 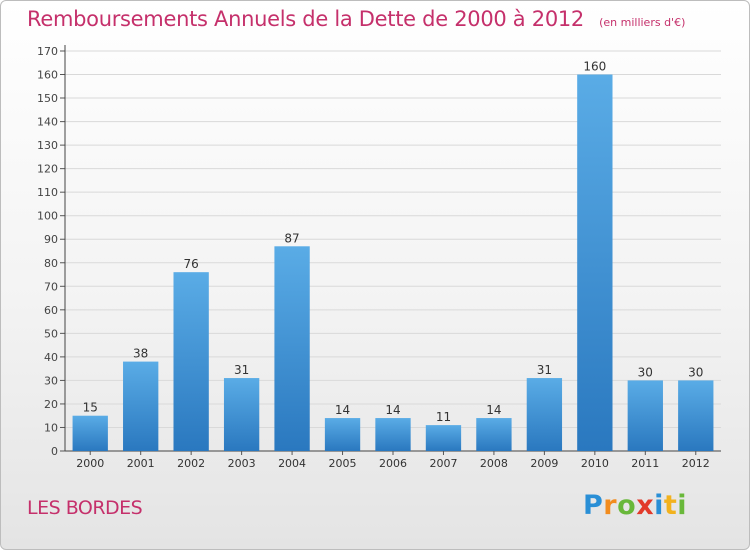 I want to click on x-tick-label-2005: 2005, so click(x=343, y=463).